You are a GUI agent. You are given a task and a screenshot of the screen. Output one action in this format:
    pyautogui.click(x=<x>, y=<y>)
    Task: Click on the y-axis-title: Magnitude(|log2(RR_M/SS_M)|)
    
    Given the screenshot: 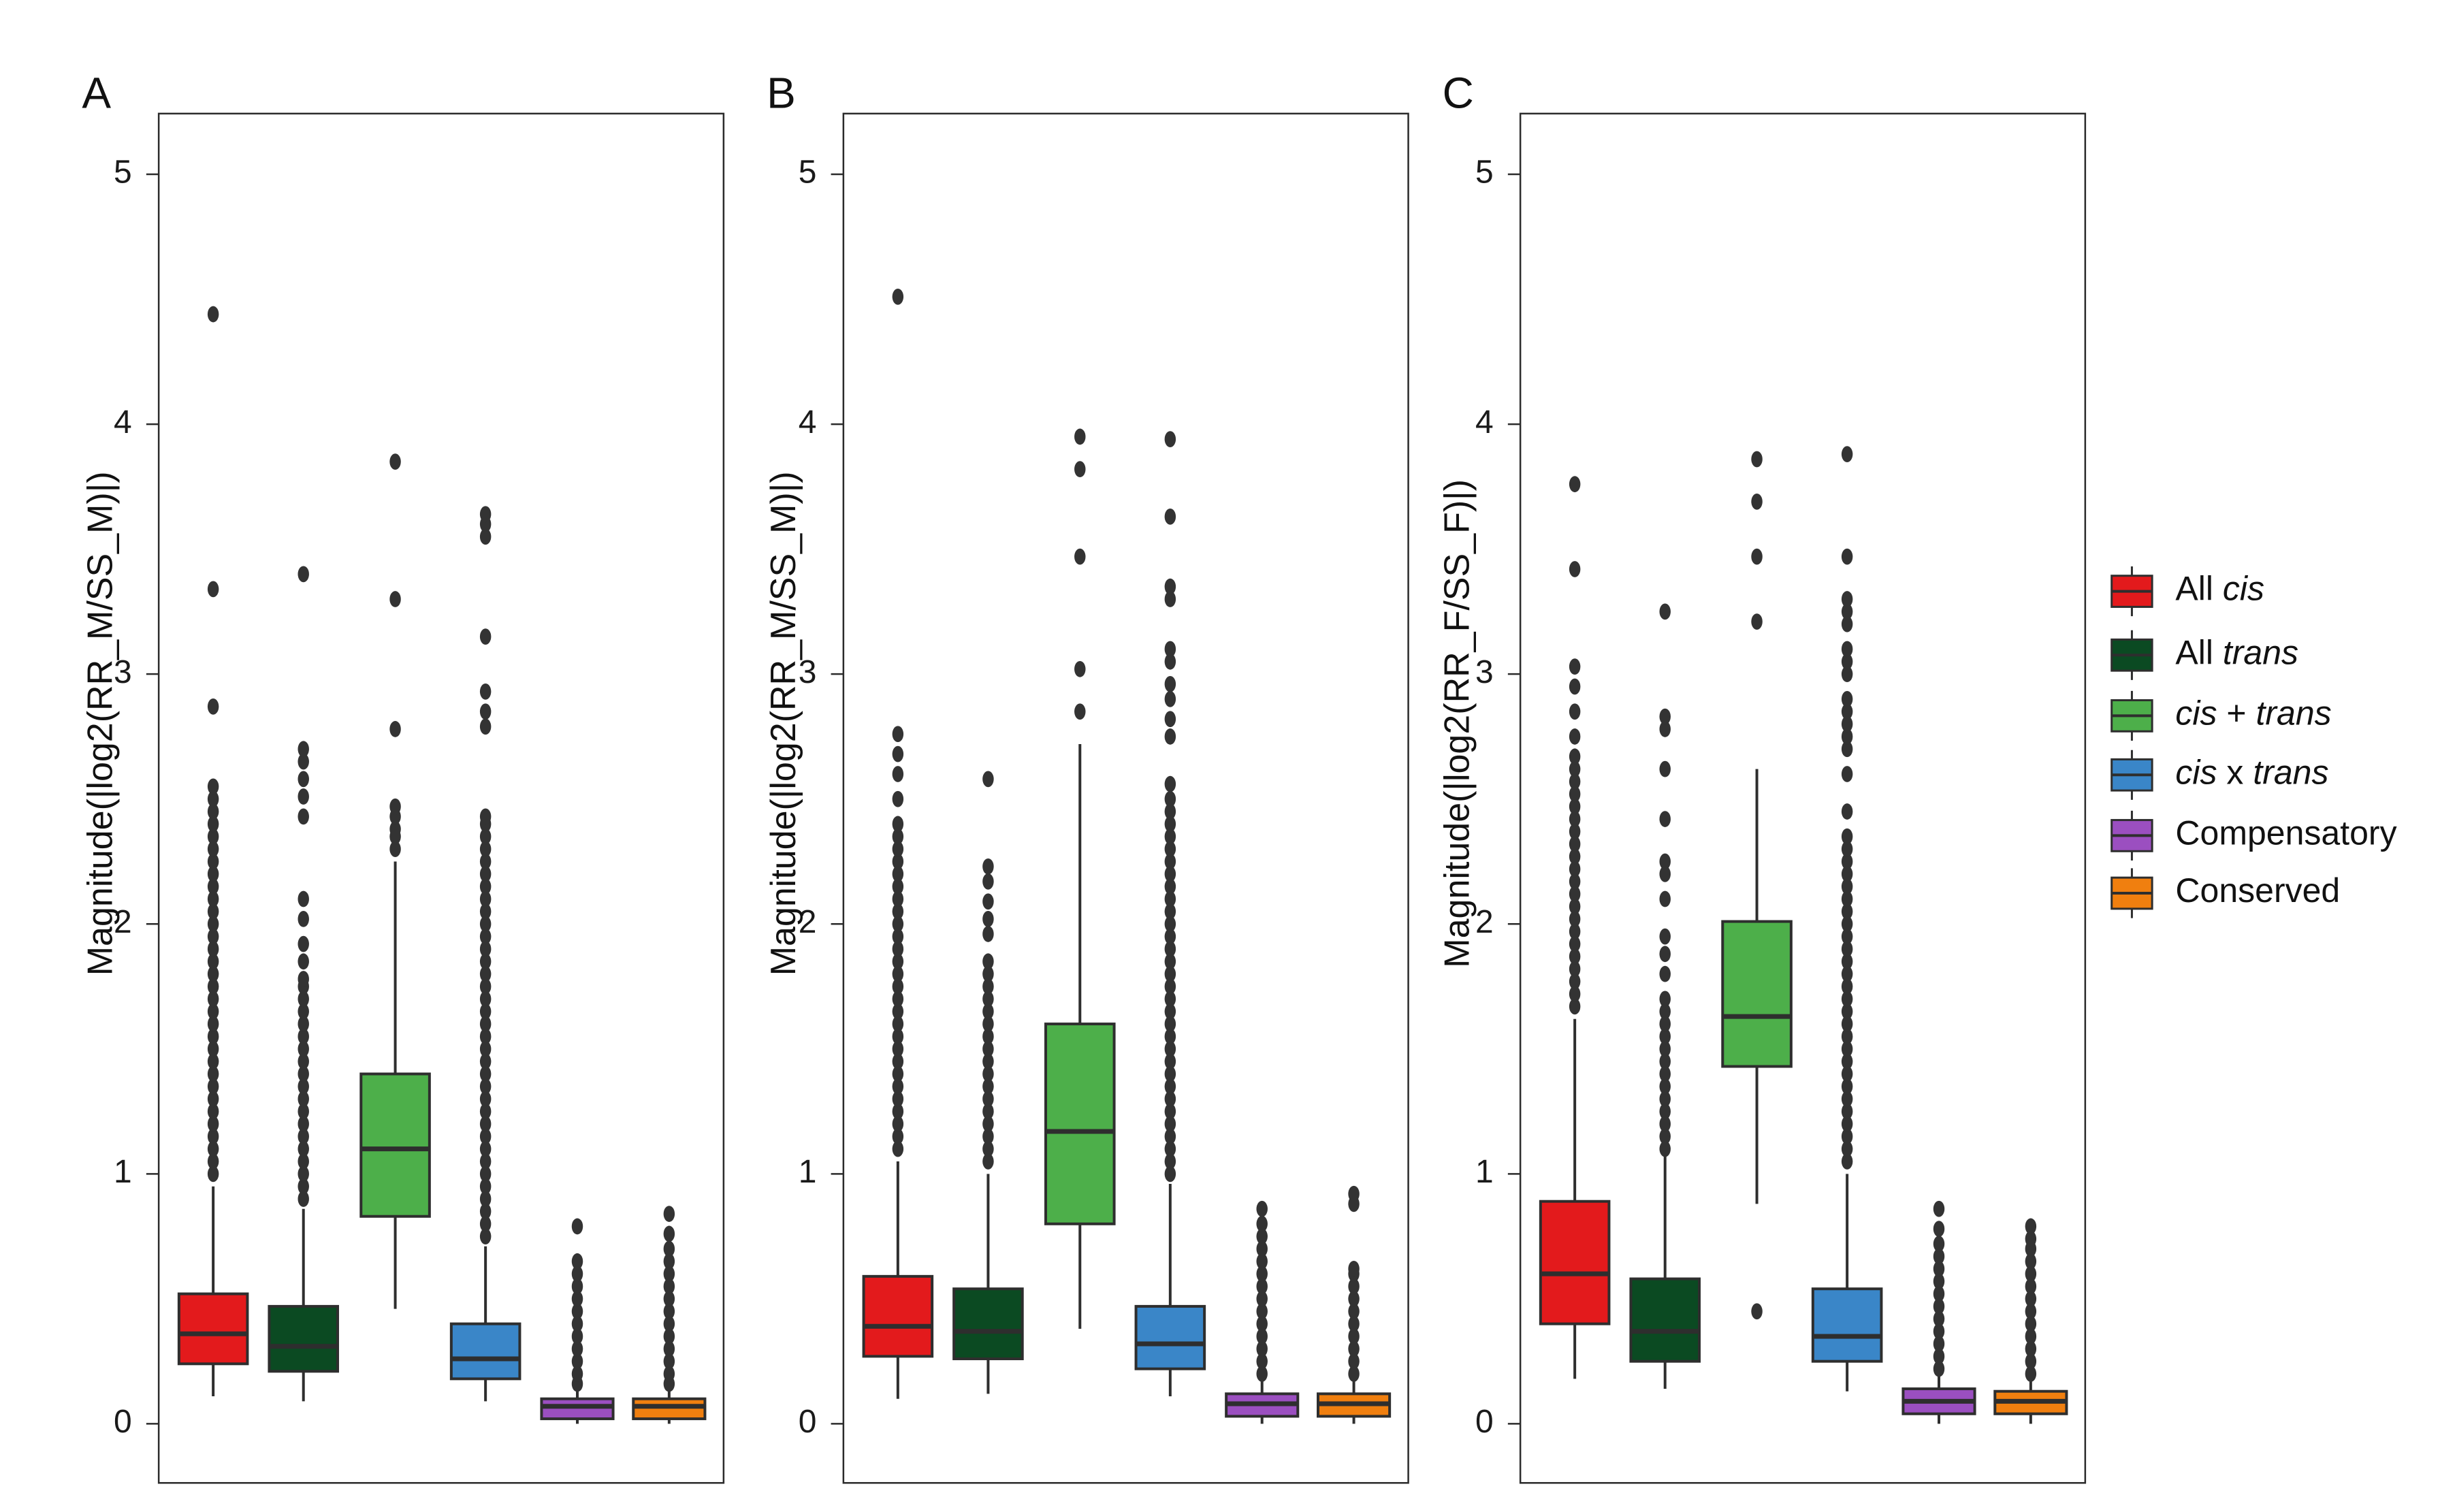 What is the action you would take?
    pyautogui.click(x=783, y=724)
    